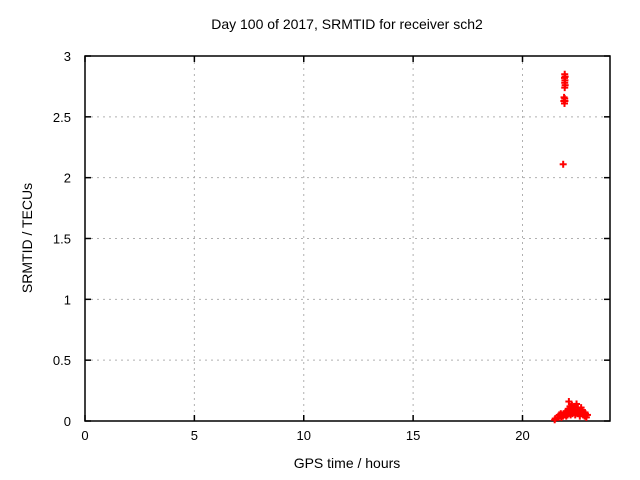 The width and height of the screenshot is (640, 480). Describe the element at coordinates (67, 421) in the screenshot. I see `y-tick-label: 0` at that location.